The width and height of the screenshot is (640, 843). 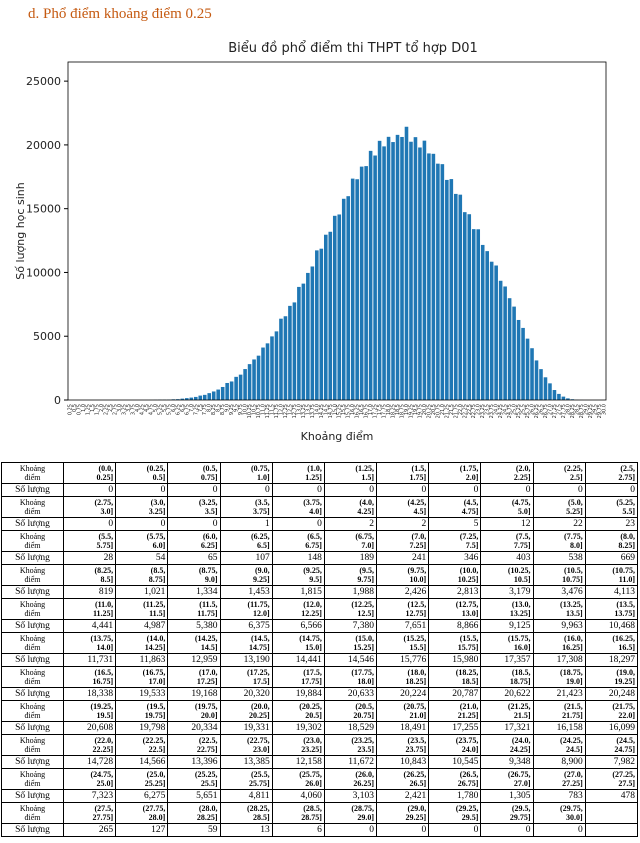 What do you see at coordinates (157, 575) in the screenshot?
I see `interval-cell-text: (8.5, 8.75]` at bounding box center [157, 575].